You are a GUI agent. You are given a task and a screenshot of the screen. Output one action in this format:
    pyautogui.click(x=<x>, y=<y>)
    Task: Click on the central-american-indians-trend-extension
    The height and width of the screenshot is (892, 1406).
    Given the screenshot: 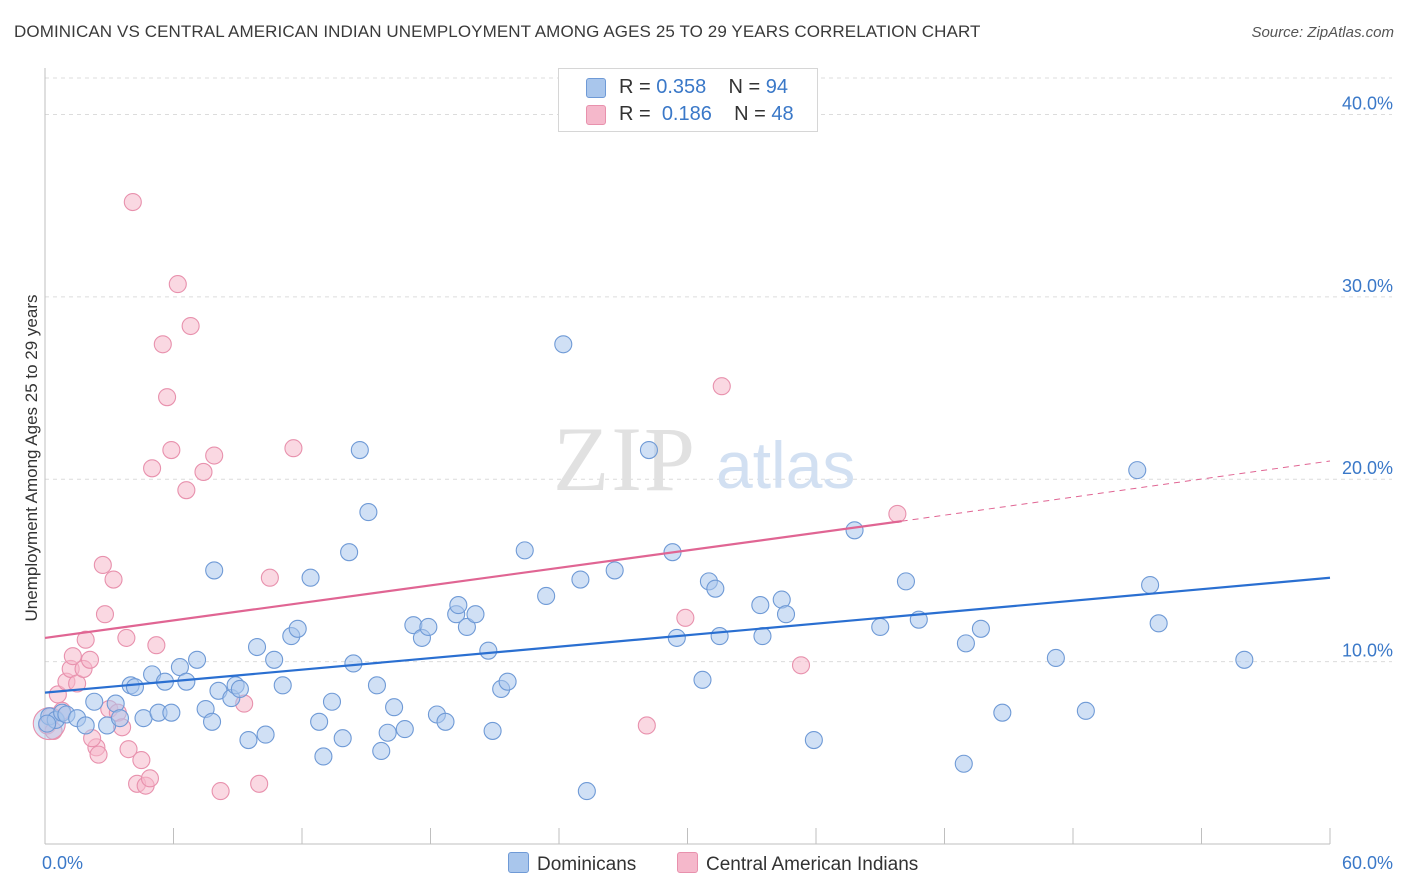 What is the action you would take?
    pyautogui.click(x=1116, y=491)
    